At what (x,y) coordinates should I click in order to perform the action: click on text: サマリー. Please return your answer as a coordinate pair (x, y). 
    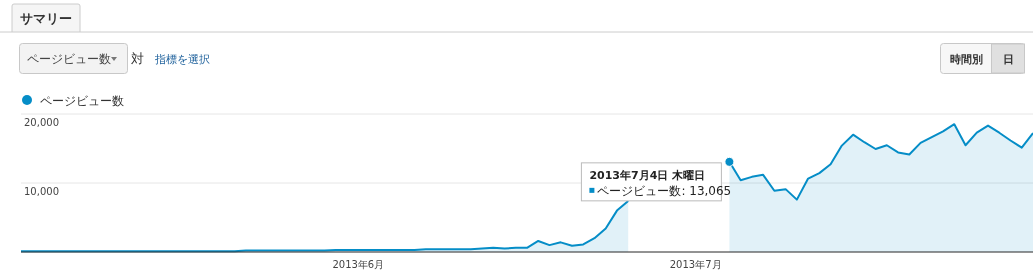
    Looking at the image, I should click on (46, 18).